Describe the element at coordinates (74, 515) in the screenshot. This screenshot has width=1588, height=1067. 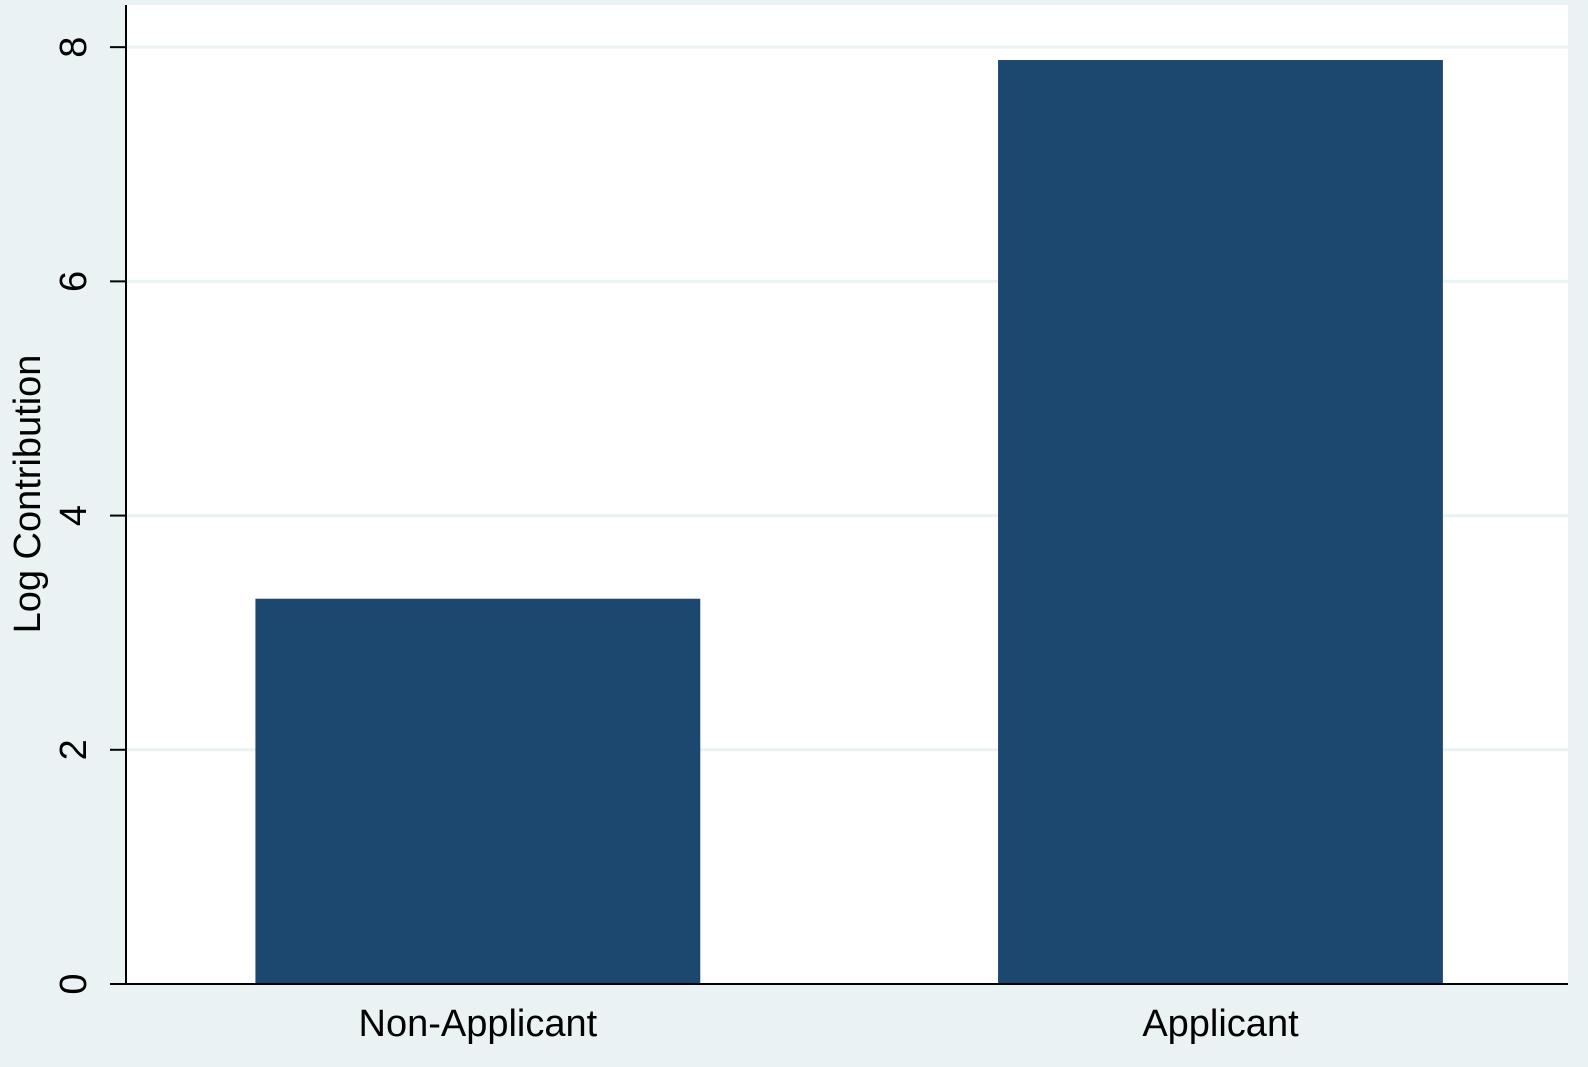
I see `y-tick-label: 4` at that location.